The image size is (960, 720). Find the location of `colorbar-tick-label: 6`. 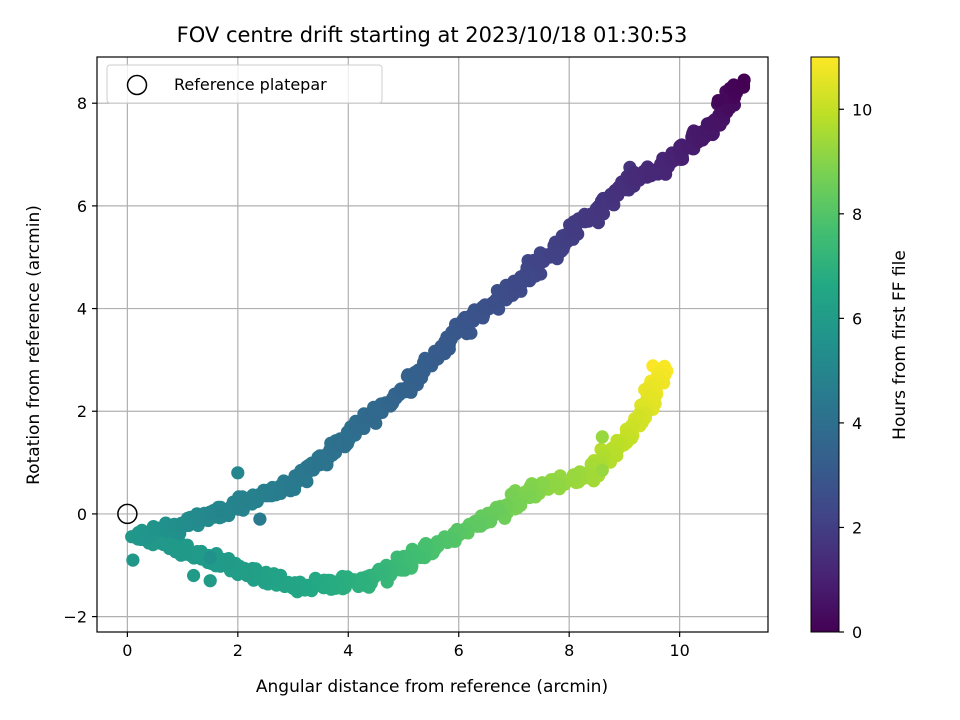

colorbar-tick-label: 6 is located at coordinates (857, 318).